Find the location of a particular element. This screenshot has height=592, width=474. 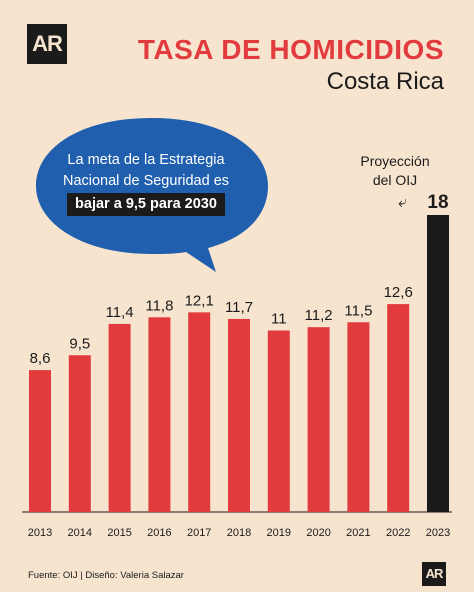

bar-2017 is located at coordinates (199, 412).